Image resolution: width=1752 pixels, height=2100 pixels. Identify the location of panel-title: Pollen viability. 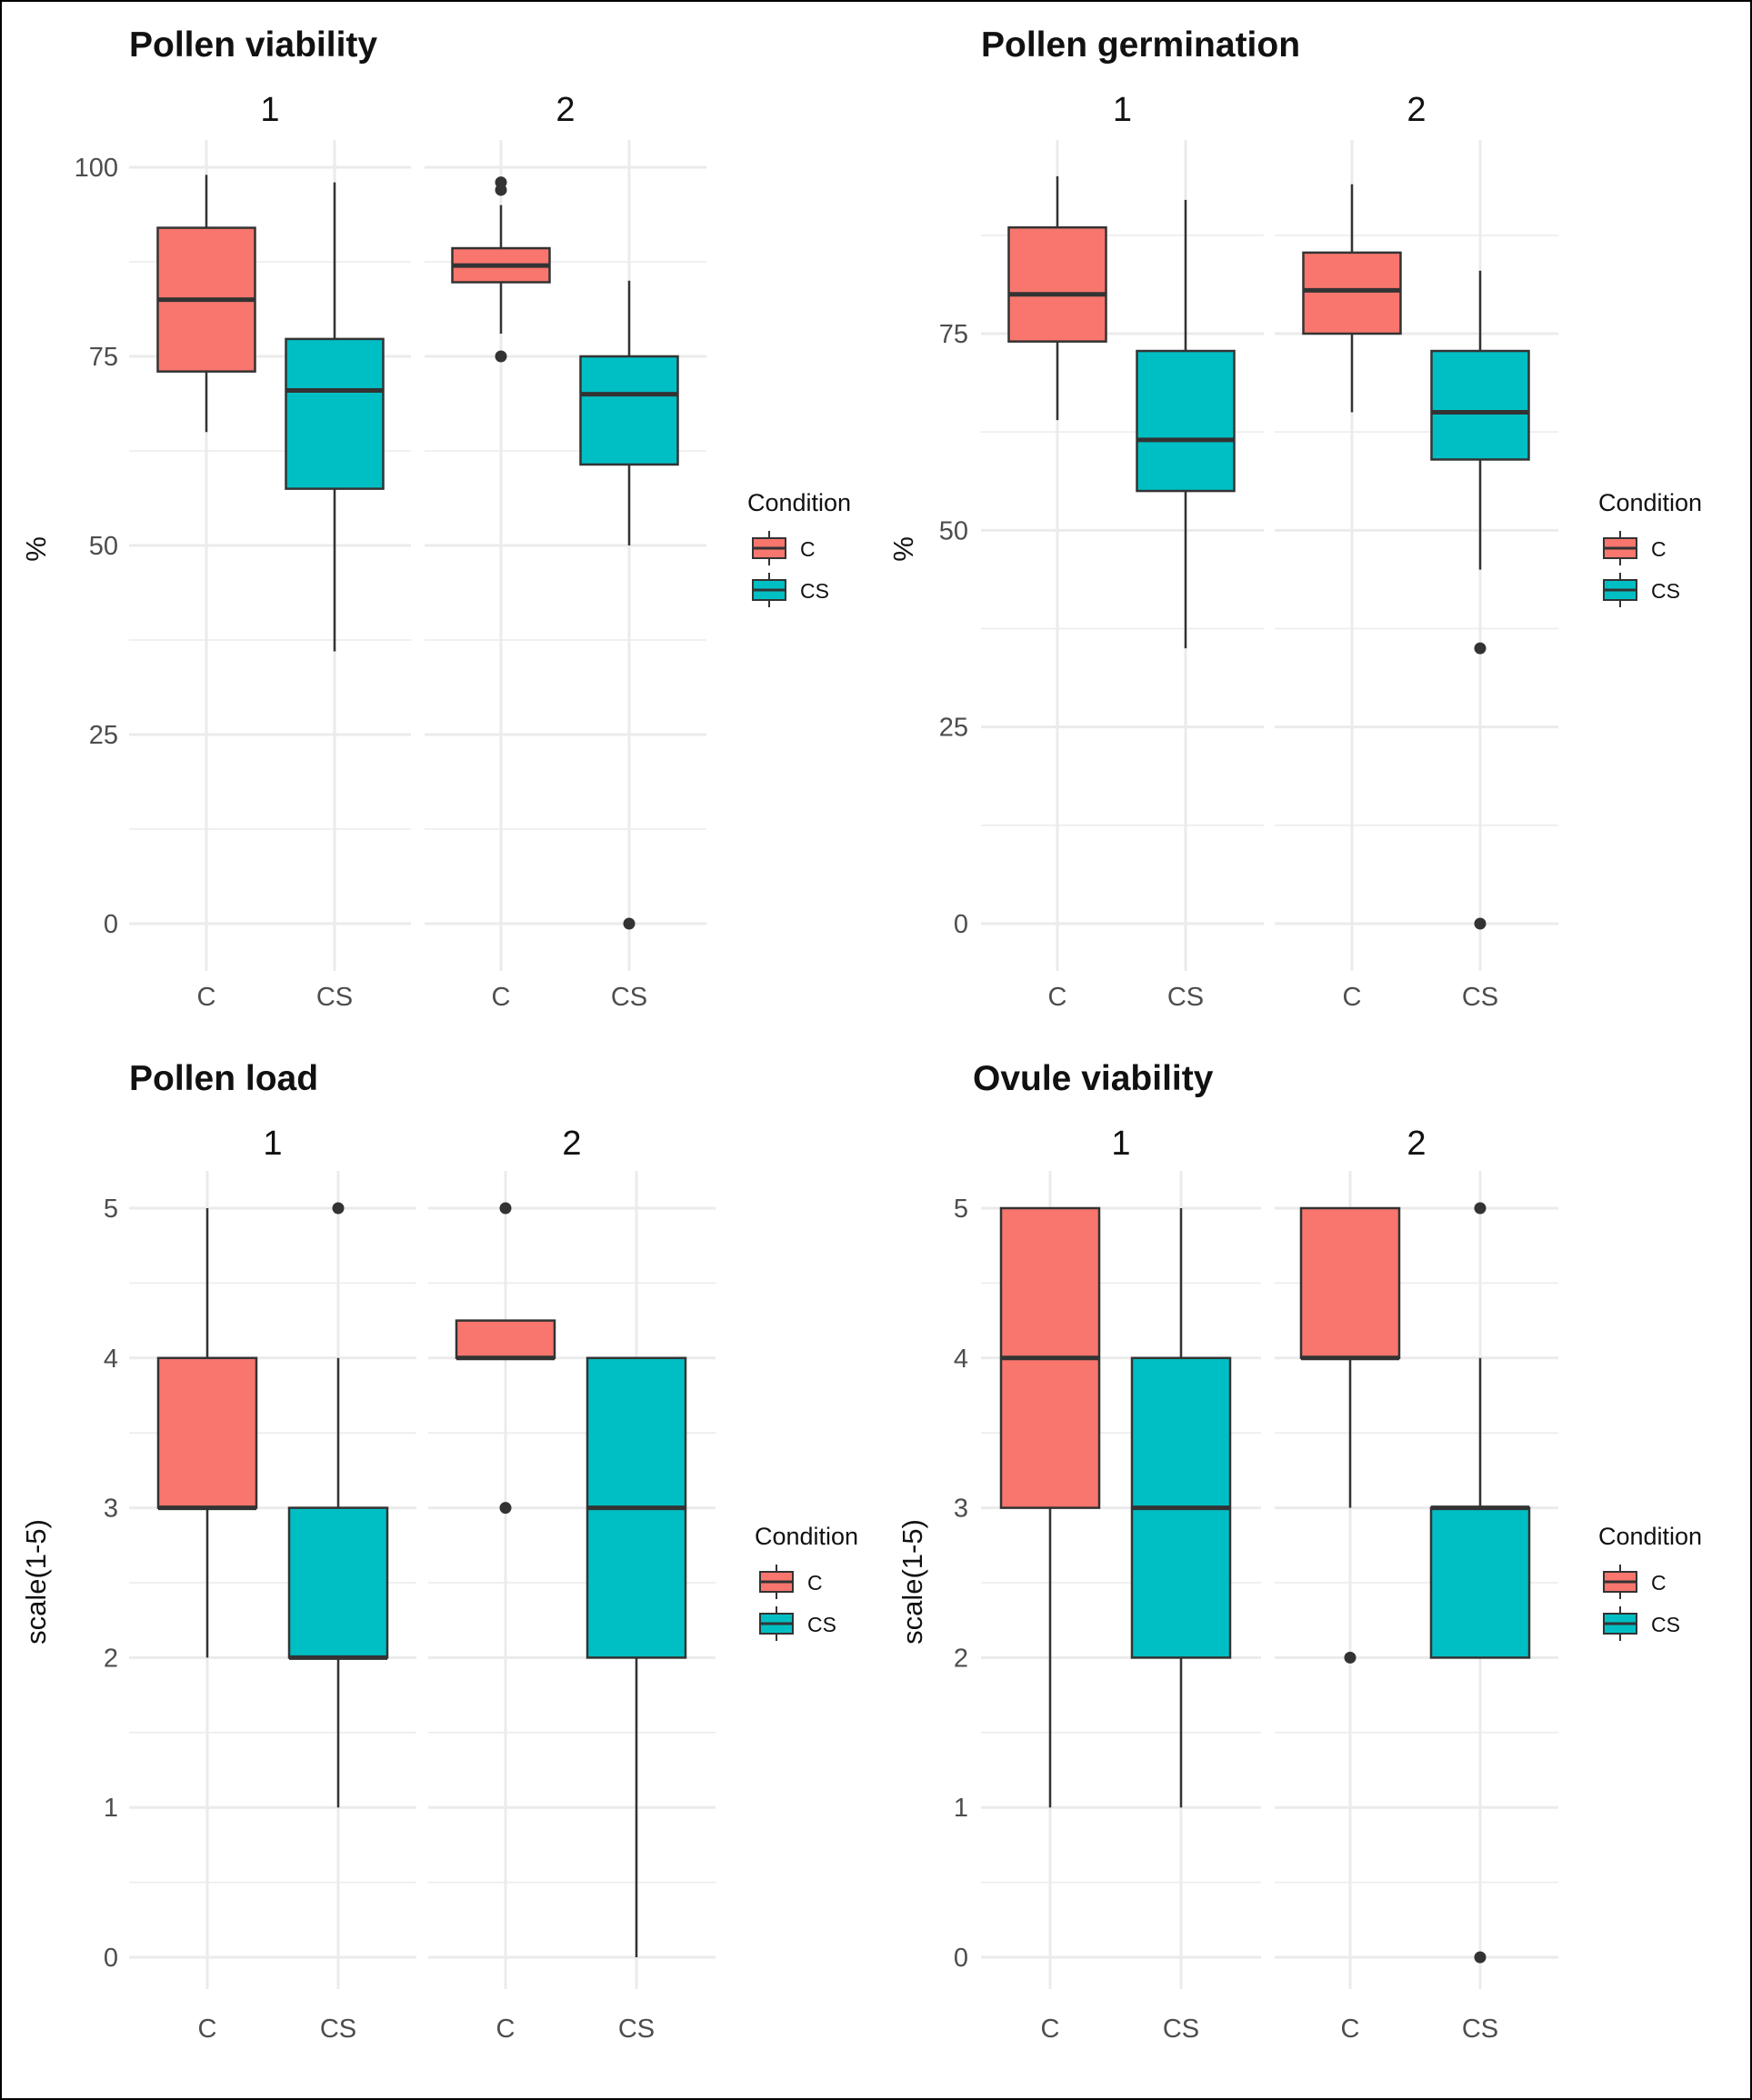
(253, 45).